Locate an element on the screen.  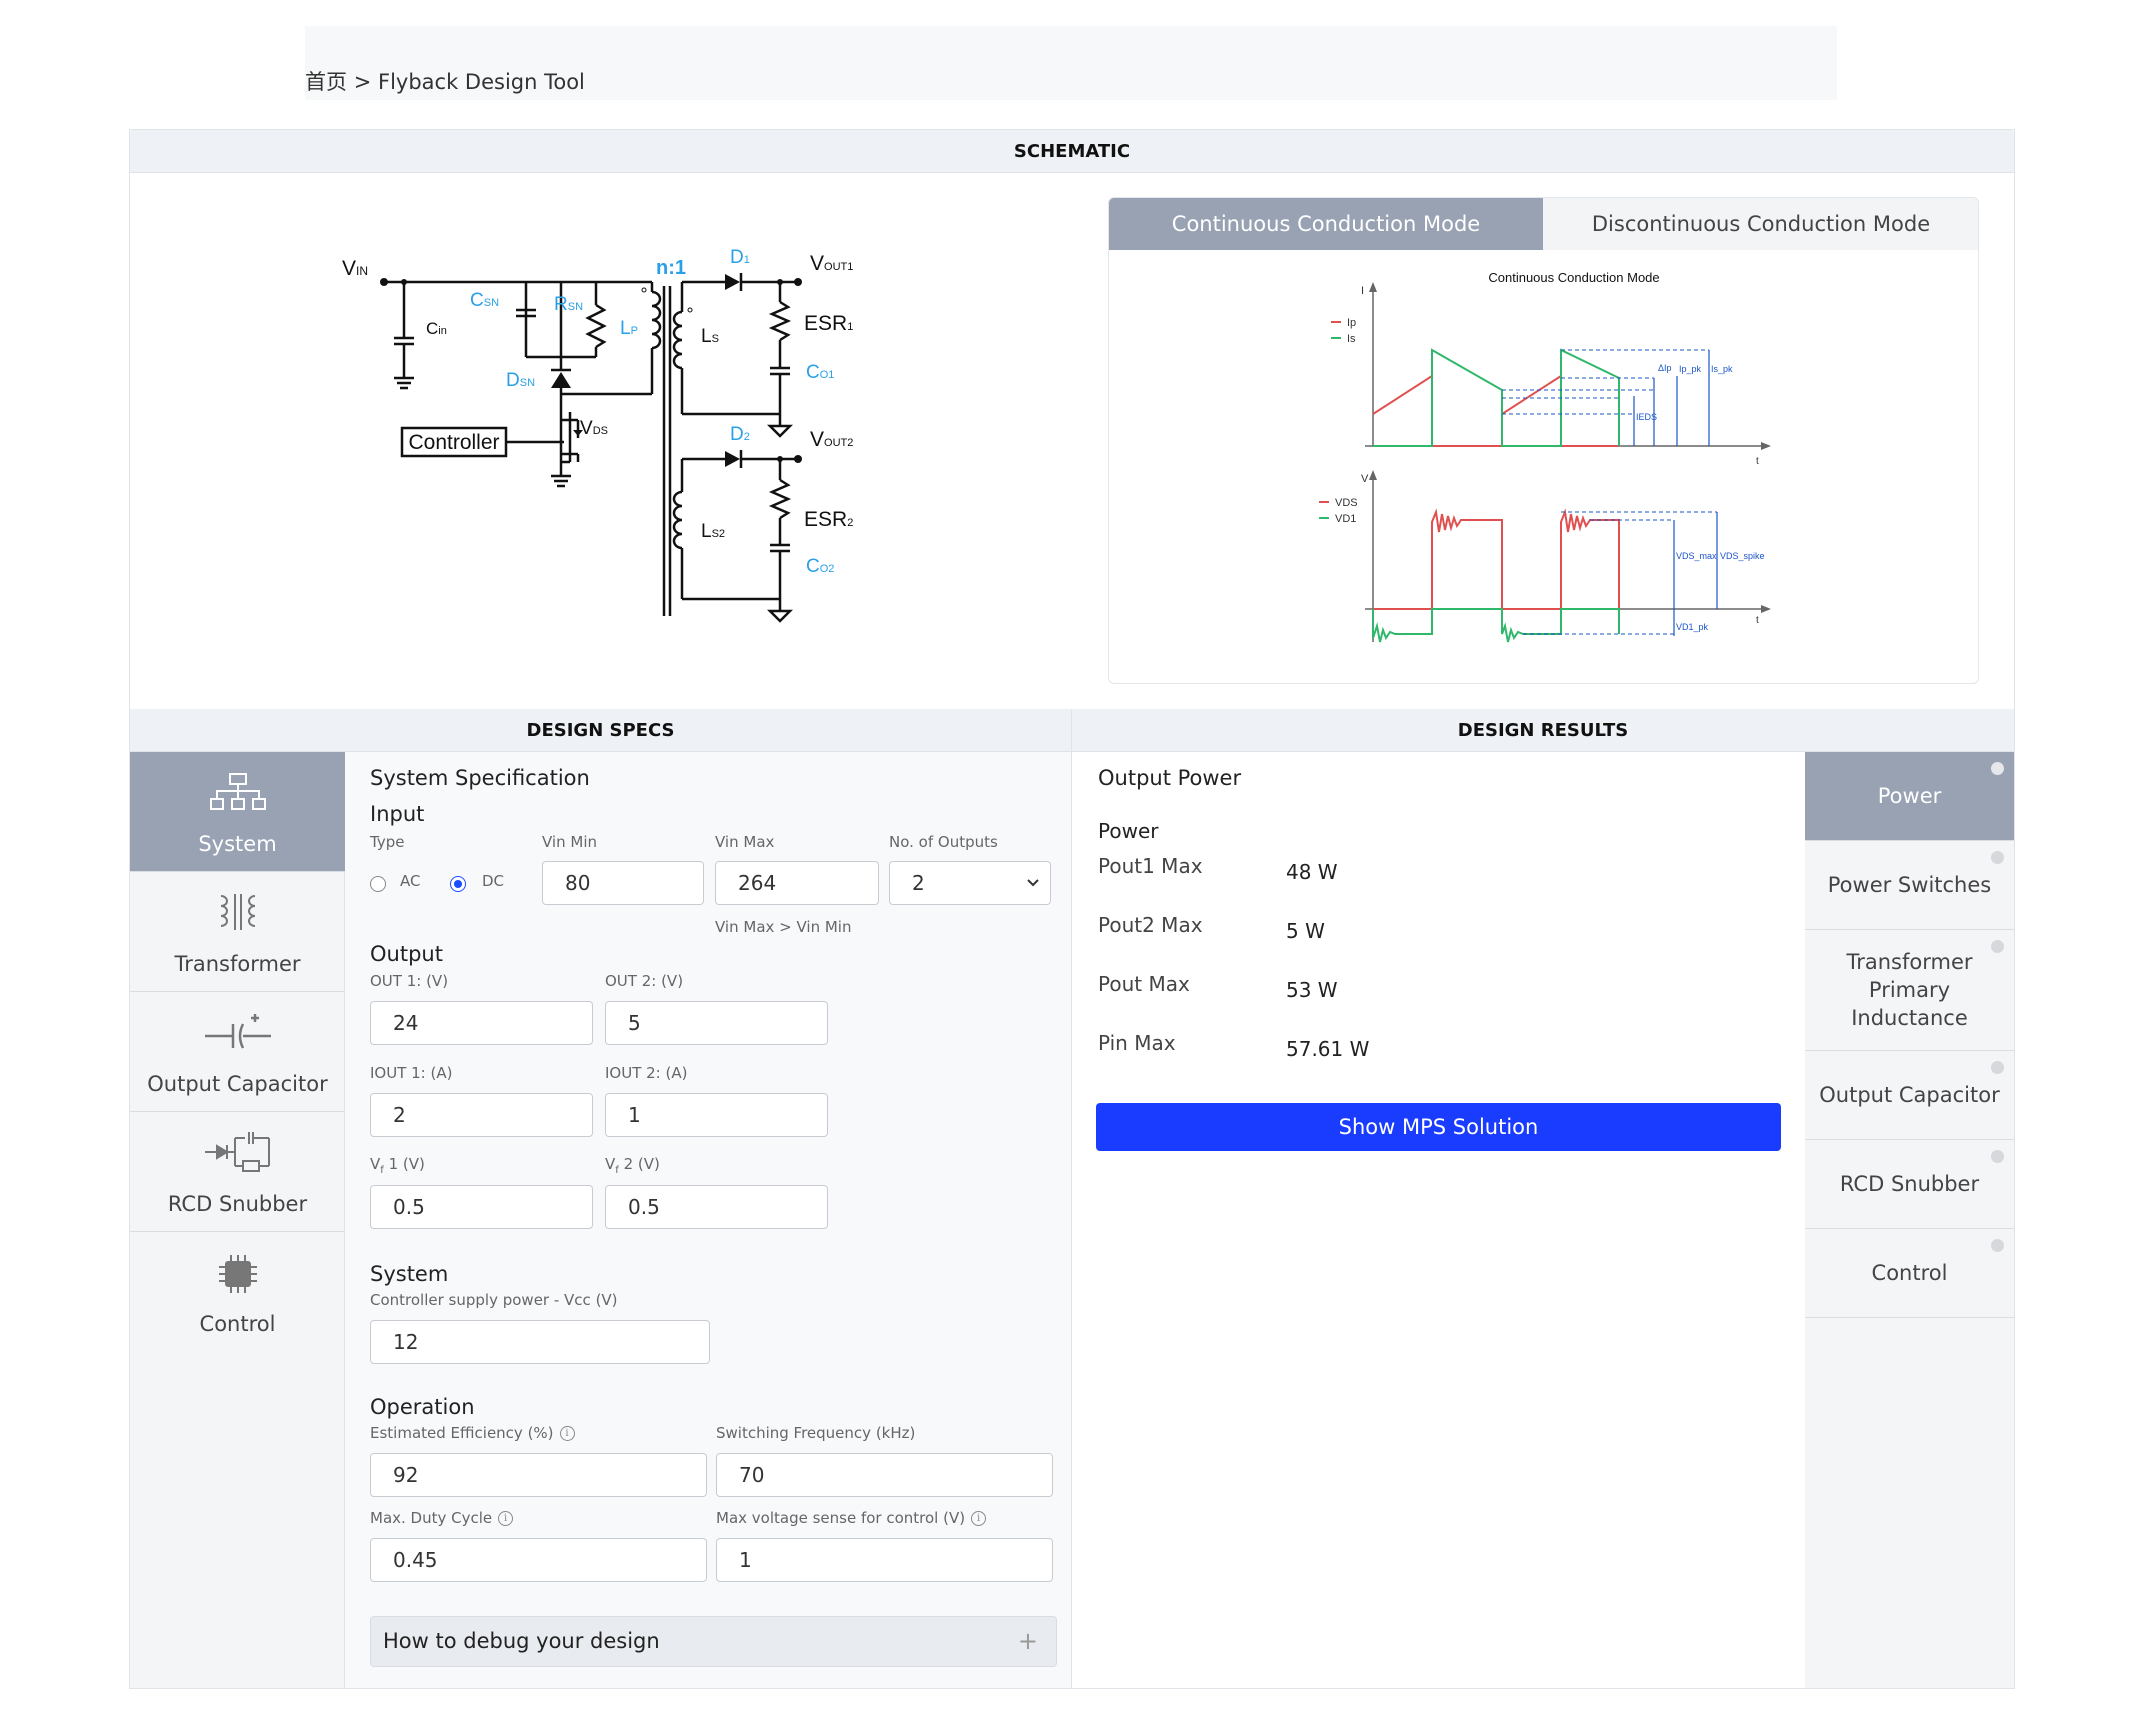
ac-radio is located at coordinates (378, 884).